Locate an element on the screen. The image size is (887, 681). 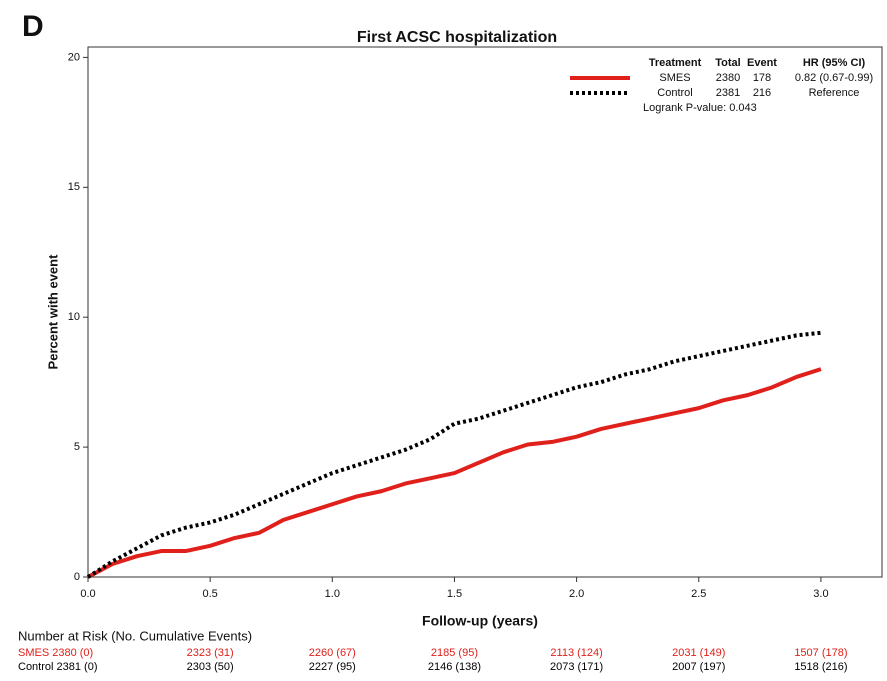
x-tick-label: 1.0 is located at coordinates (332, 594).